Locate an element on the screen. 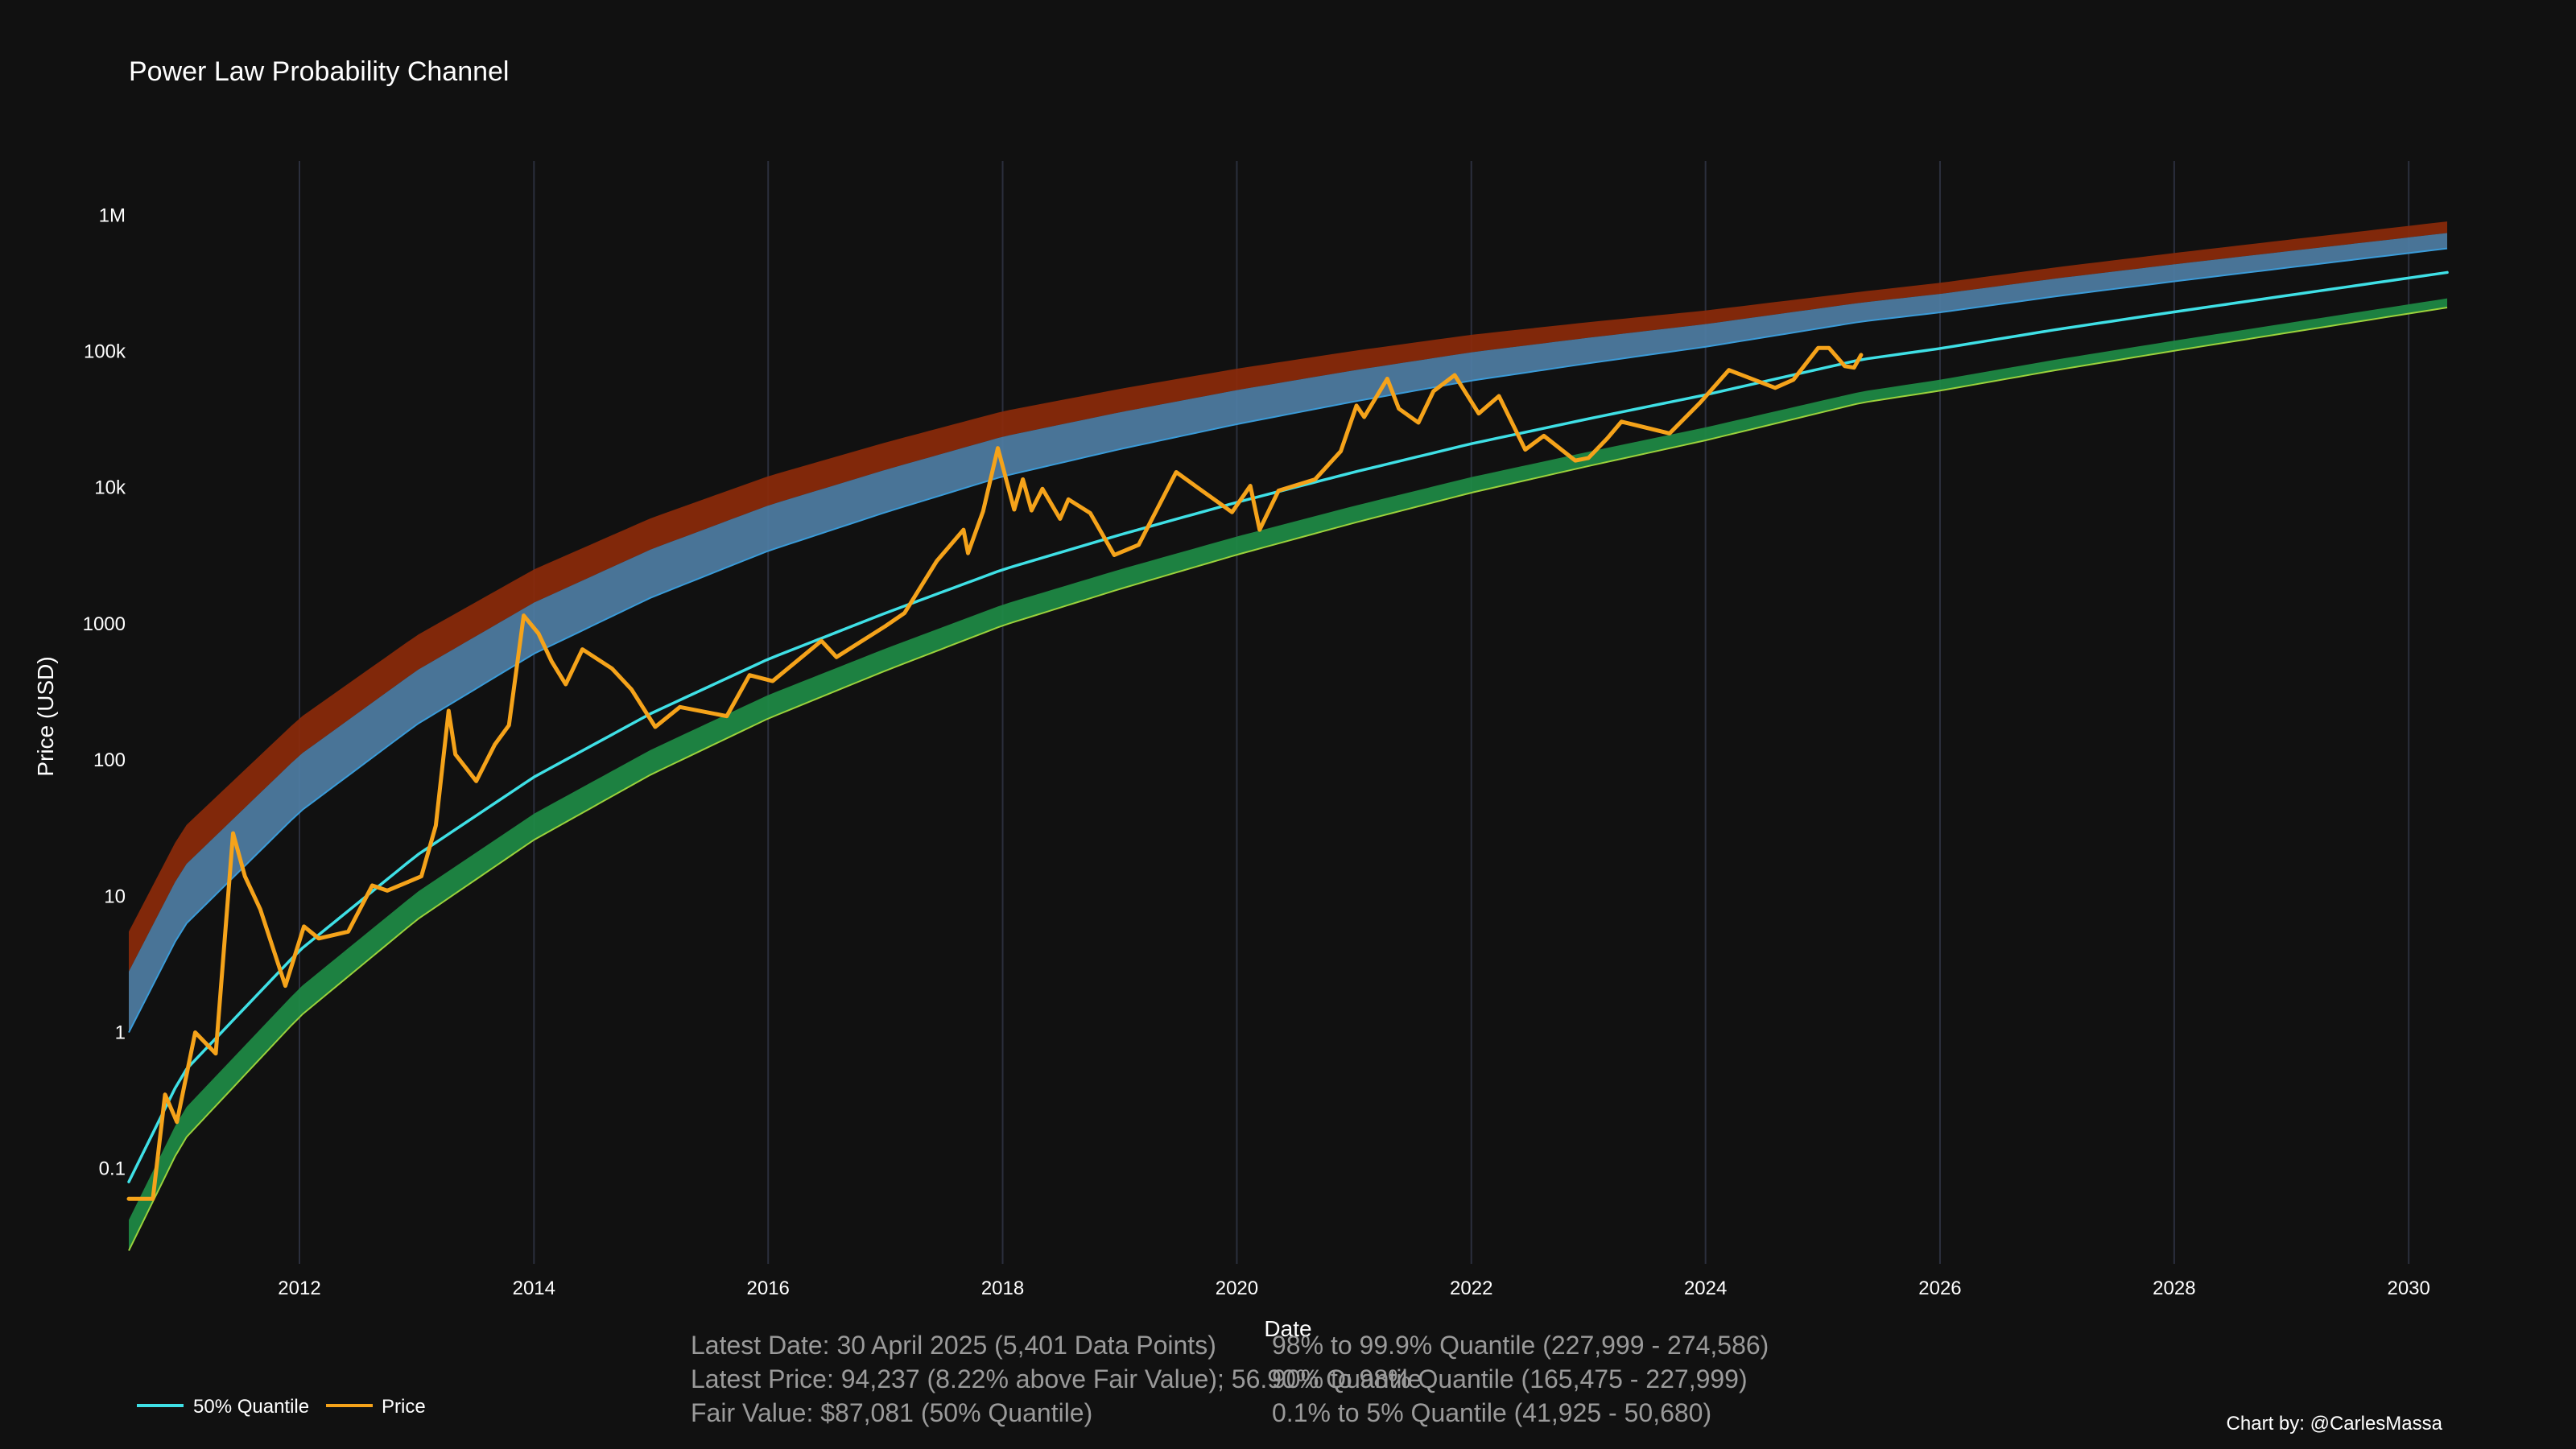 Image resolution: width=2576 pixels, height=1449 pixels. info-fair-value: Fair Value: $87,081 (50% Quantile) is located at coordinates (891, 1412).